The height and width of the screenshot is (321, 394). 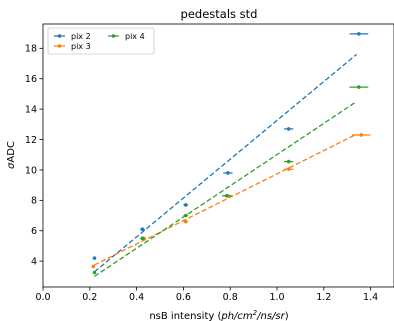 I want to click on x-tick-label: 1.4, so click(x=370, y=297).